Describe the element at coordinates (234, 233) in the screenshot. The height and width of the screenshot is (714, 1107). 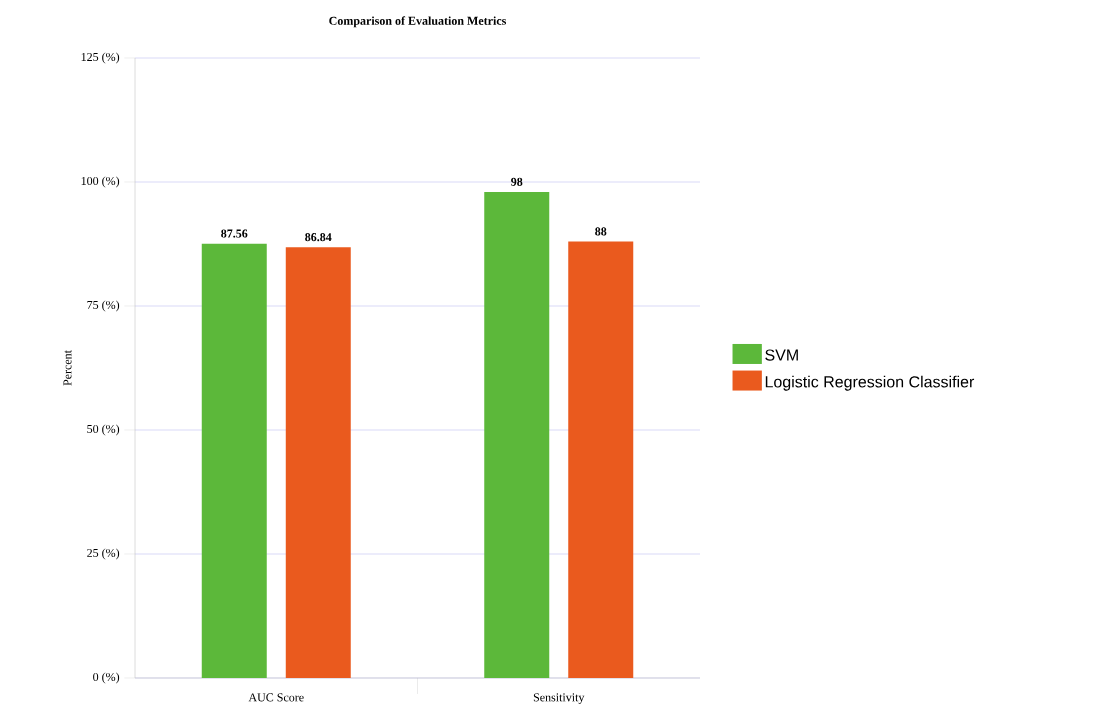
I see `data-label: 87.56` at that location.